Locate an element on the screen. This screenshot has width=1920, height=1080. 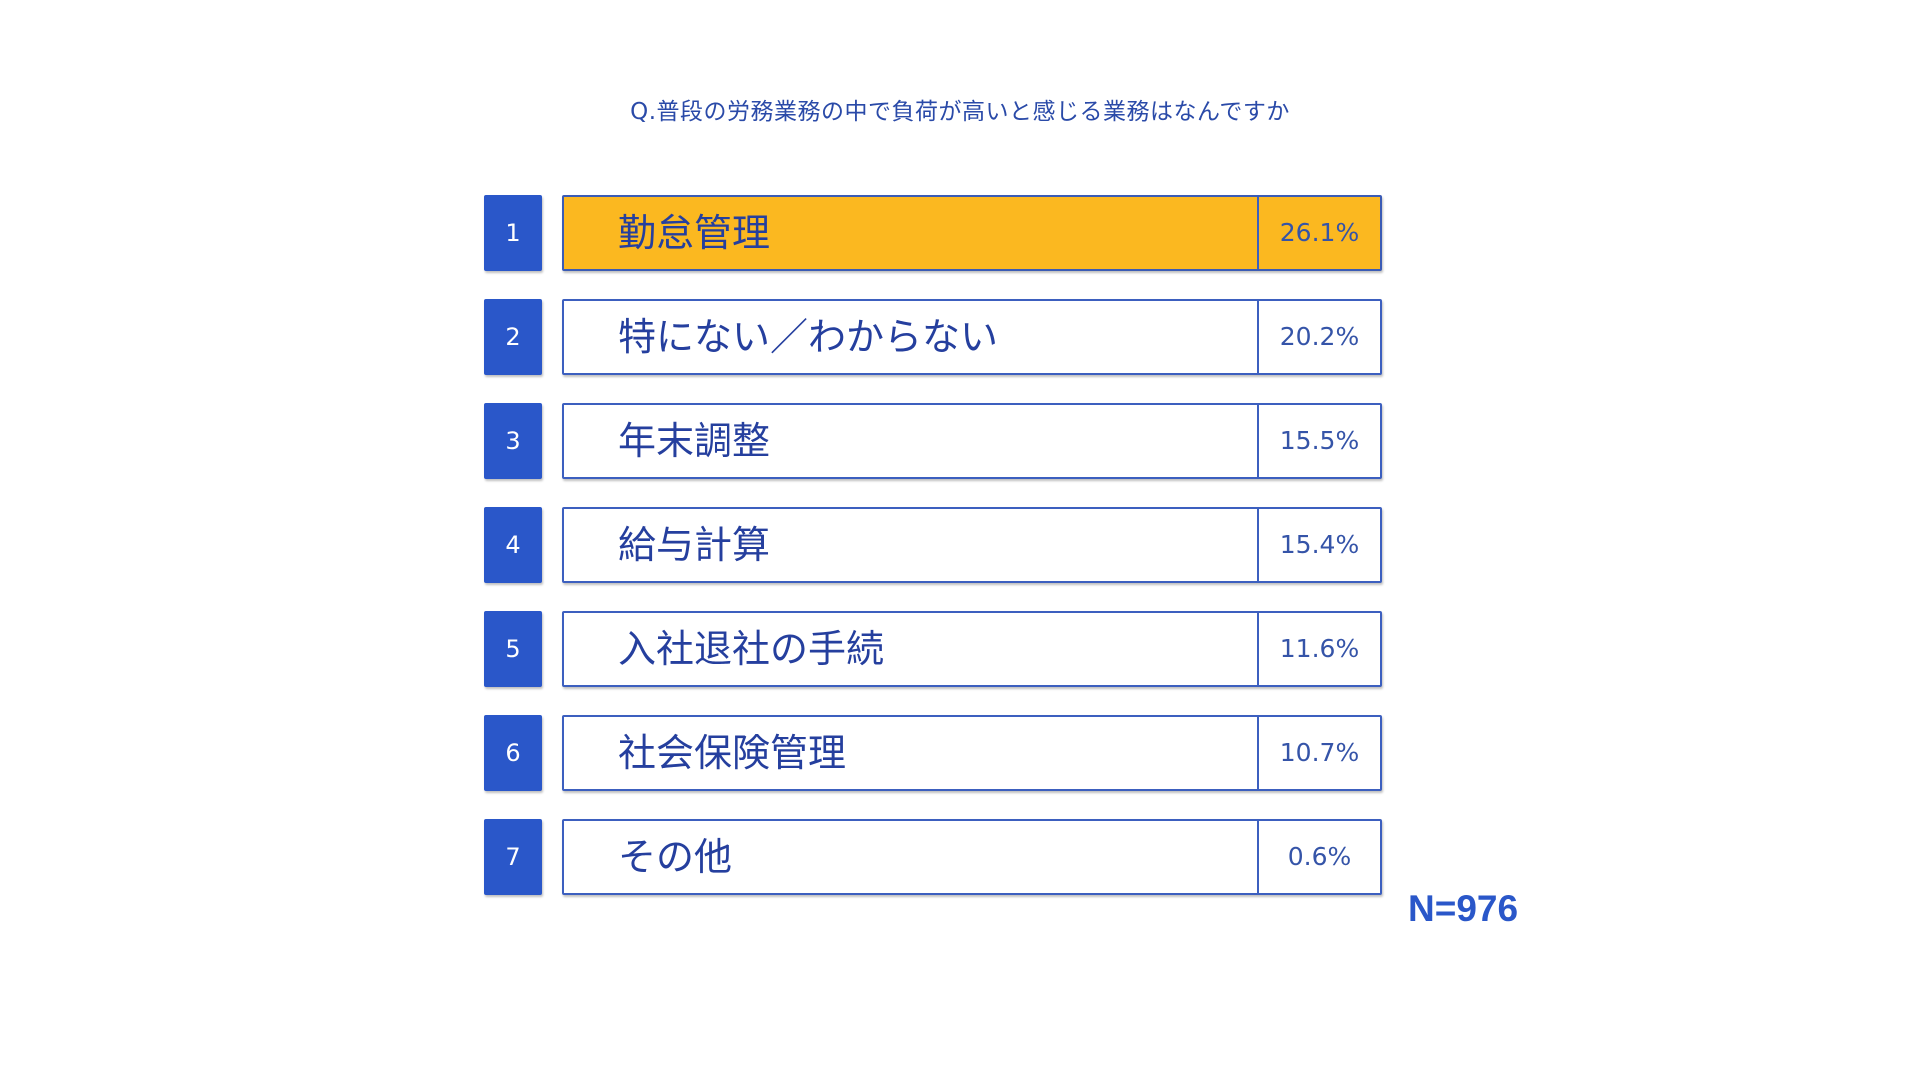
ranking-row: 5 入社退社の手続 11.6% is located at coordinates (934, 649).